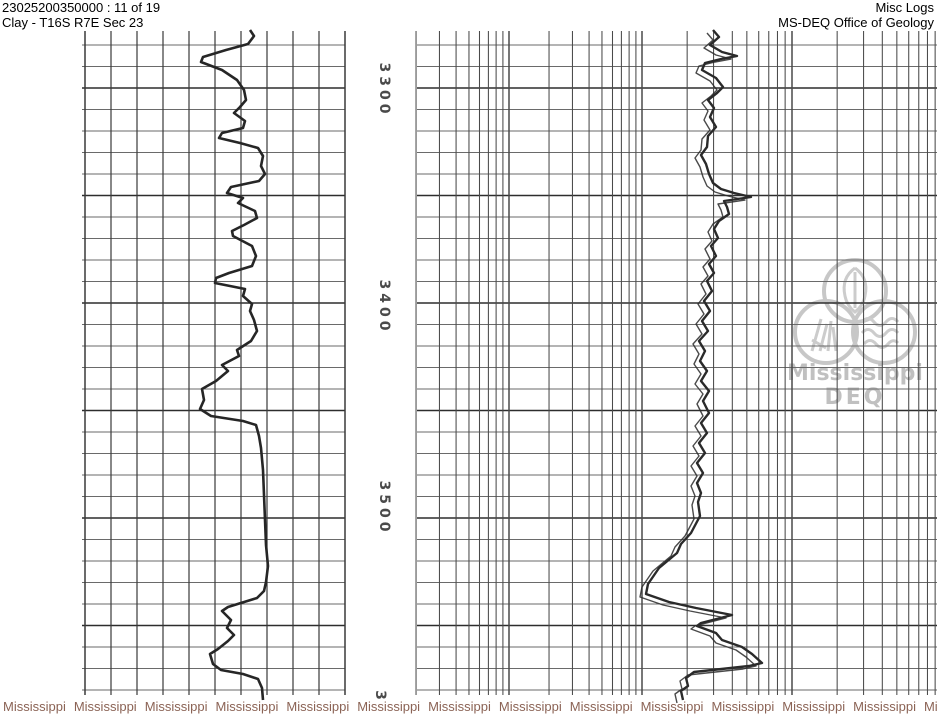  What do you see at coordinates (234, 365) in the screenshot?
I see `sp-curve` at bounding box center [234, 365].